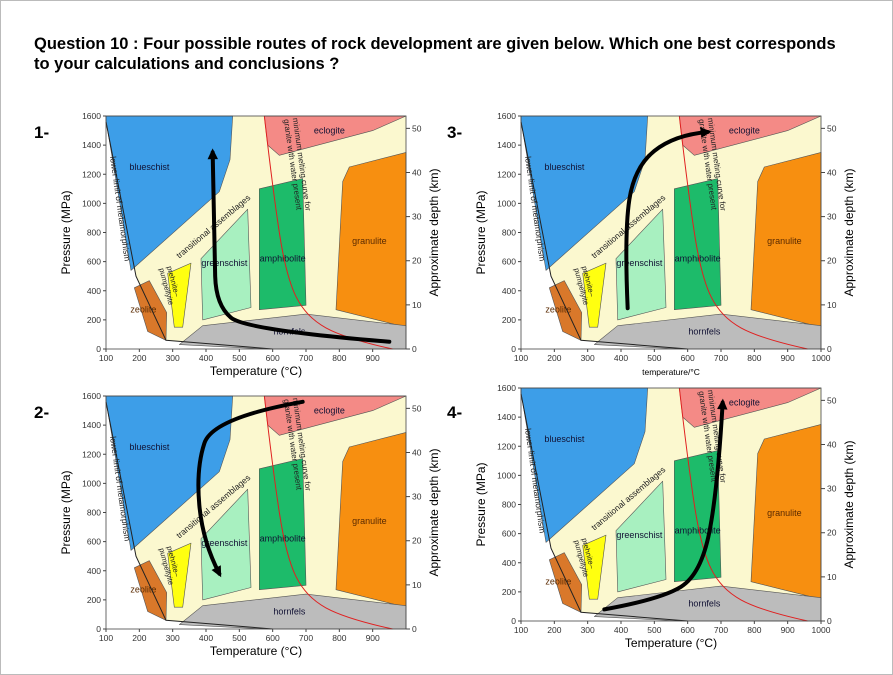  I want to click on option-number: 2-, so click(42, 412).